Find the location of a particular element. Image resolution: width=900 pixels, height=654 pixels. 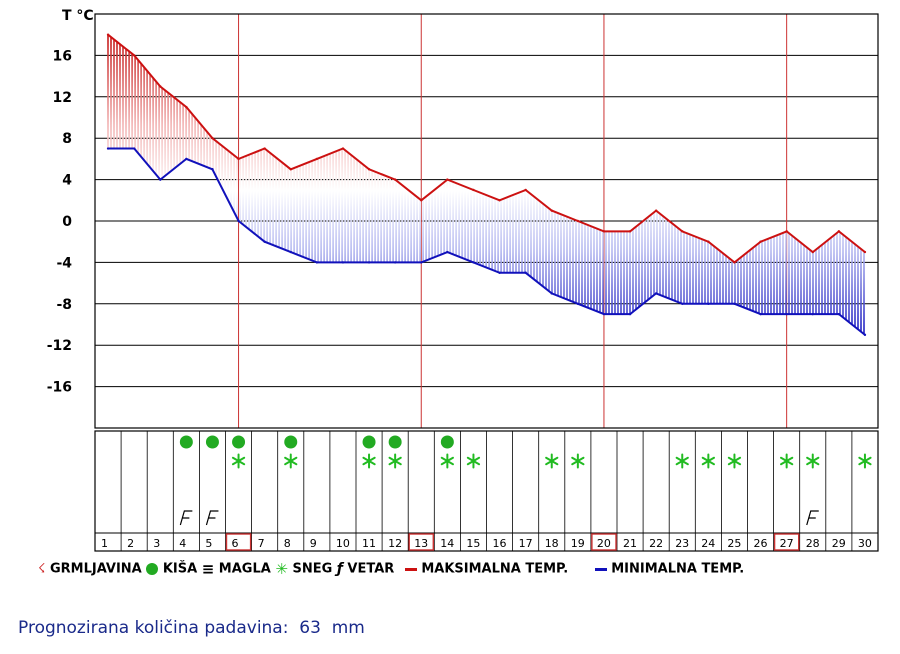

day-label: 3 is located at coordinates (156, 543).